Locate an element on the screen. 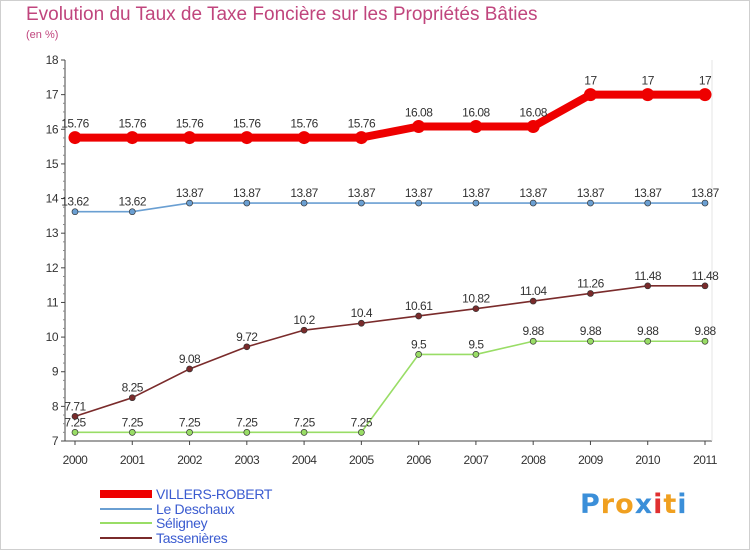  x-tick-label: 2007 is located at coordinates (477, 460).